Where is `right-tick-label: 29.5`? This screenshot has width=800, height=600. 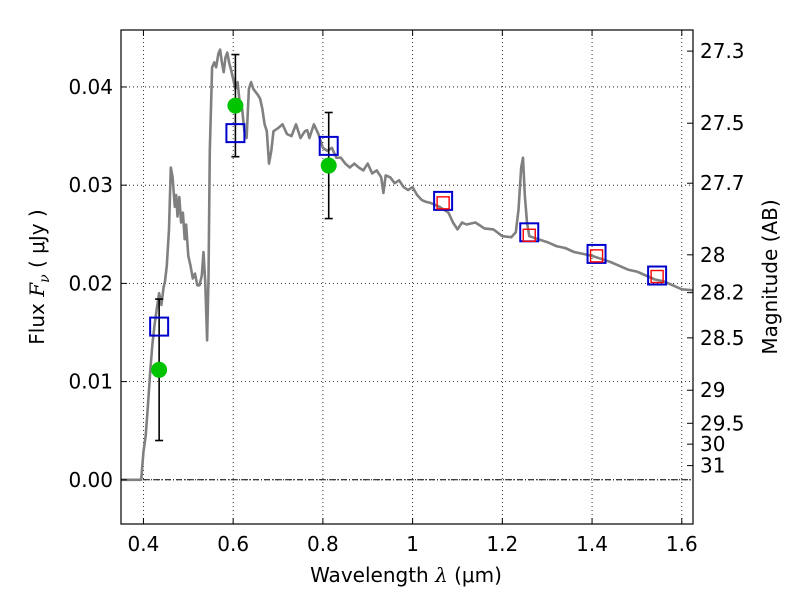 right-tick-label: 29.5 is located at coordinates (722, 423).